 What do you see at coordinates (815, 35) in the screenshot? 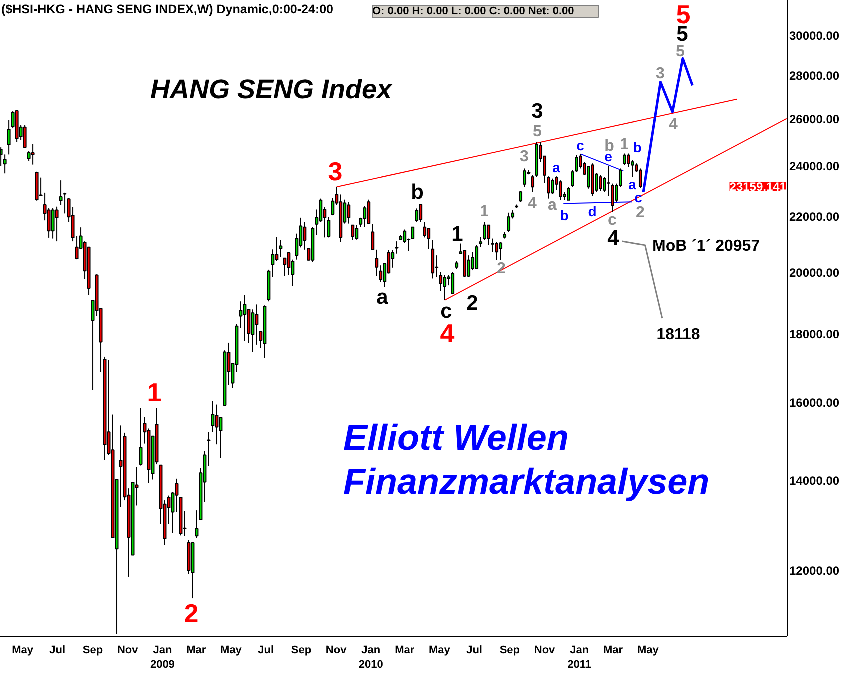
I see `y-tick-label: 30000.00` at bounding box center [815, 35].